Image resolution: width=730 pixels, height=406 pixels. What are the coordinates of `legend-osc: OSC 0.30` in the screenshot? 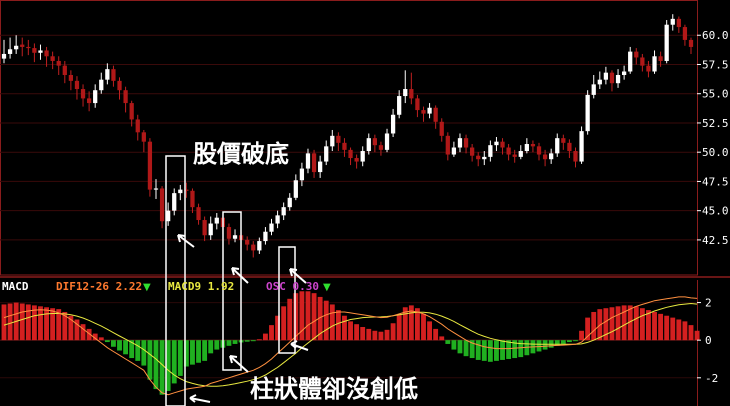 It's located at (292, 286).